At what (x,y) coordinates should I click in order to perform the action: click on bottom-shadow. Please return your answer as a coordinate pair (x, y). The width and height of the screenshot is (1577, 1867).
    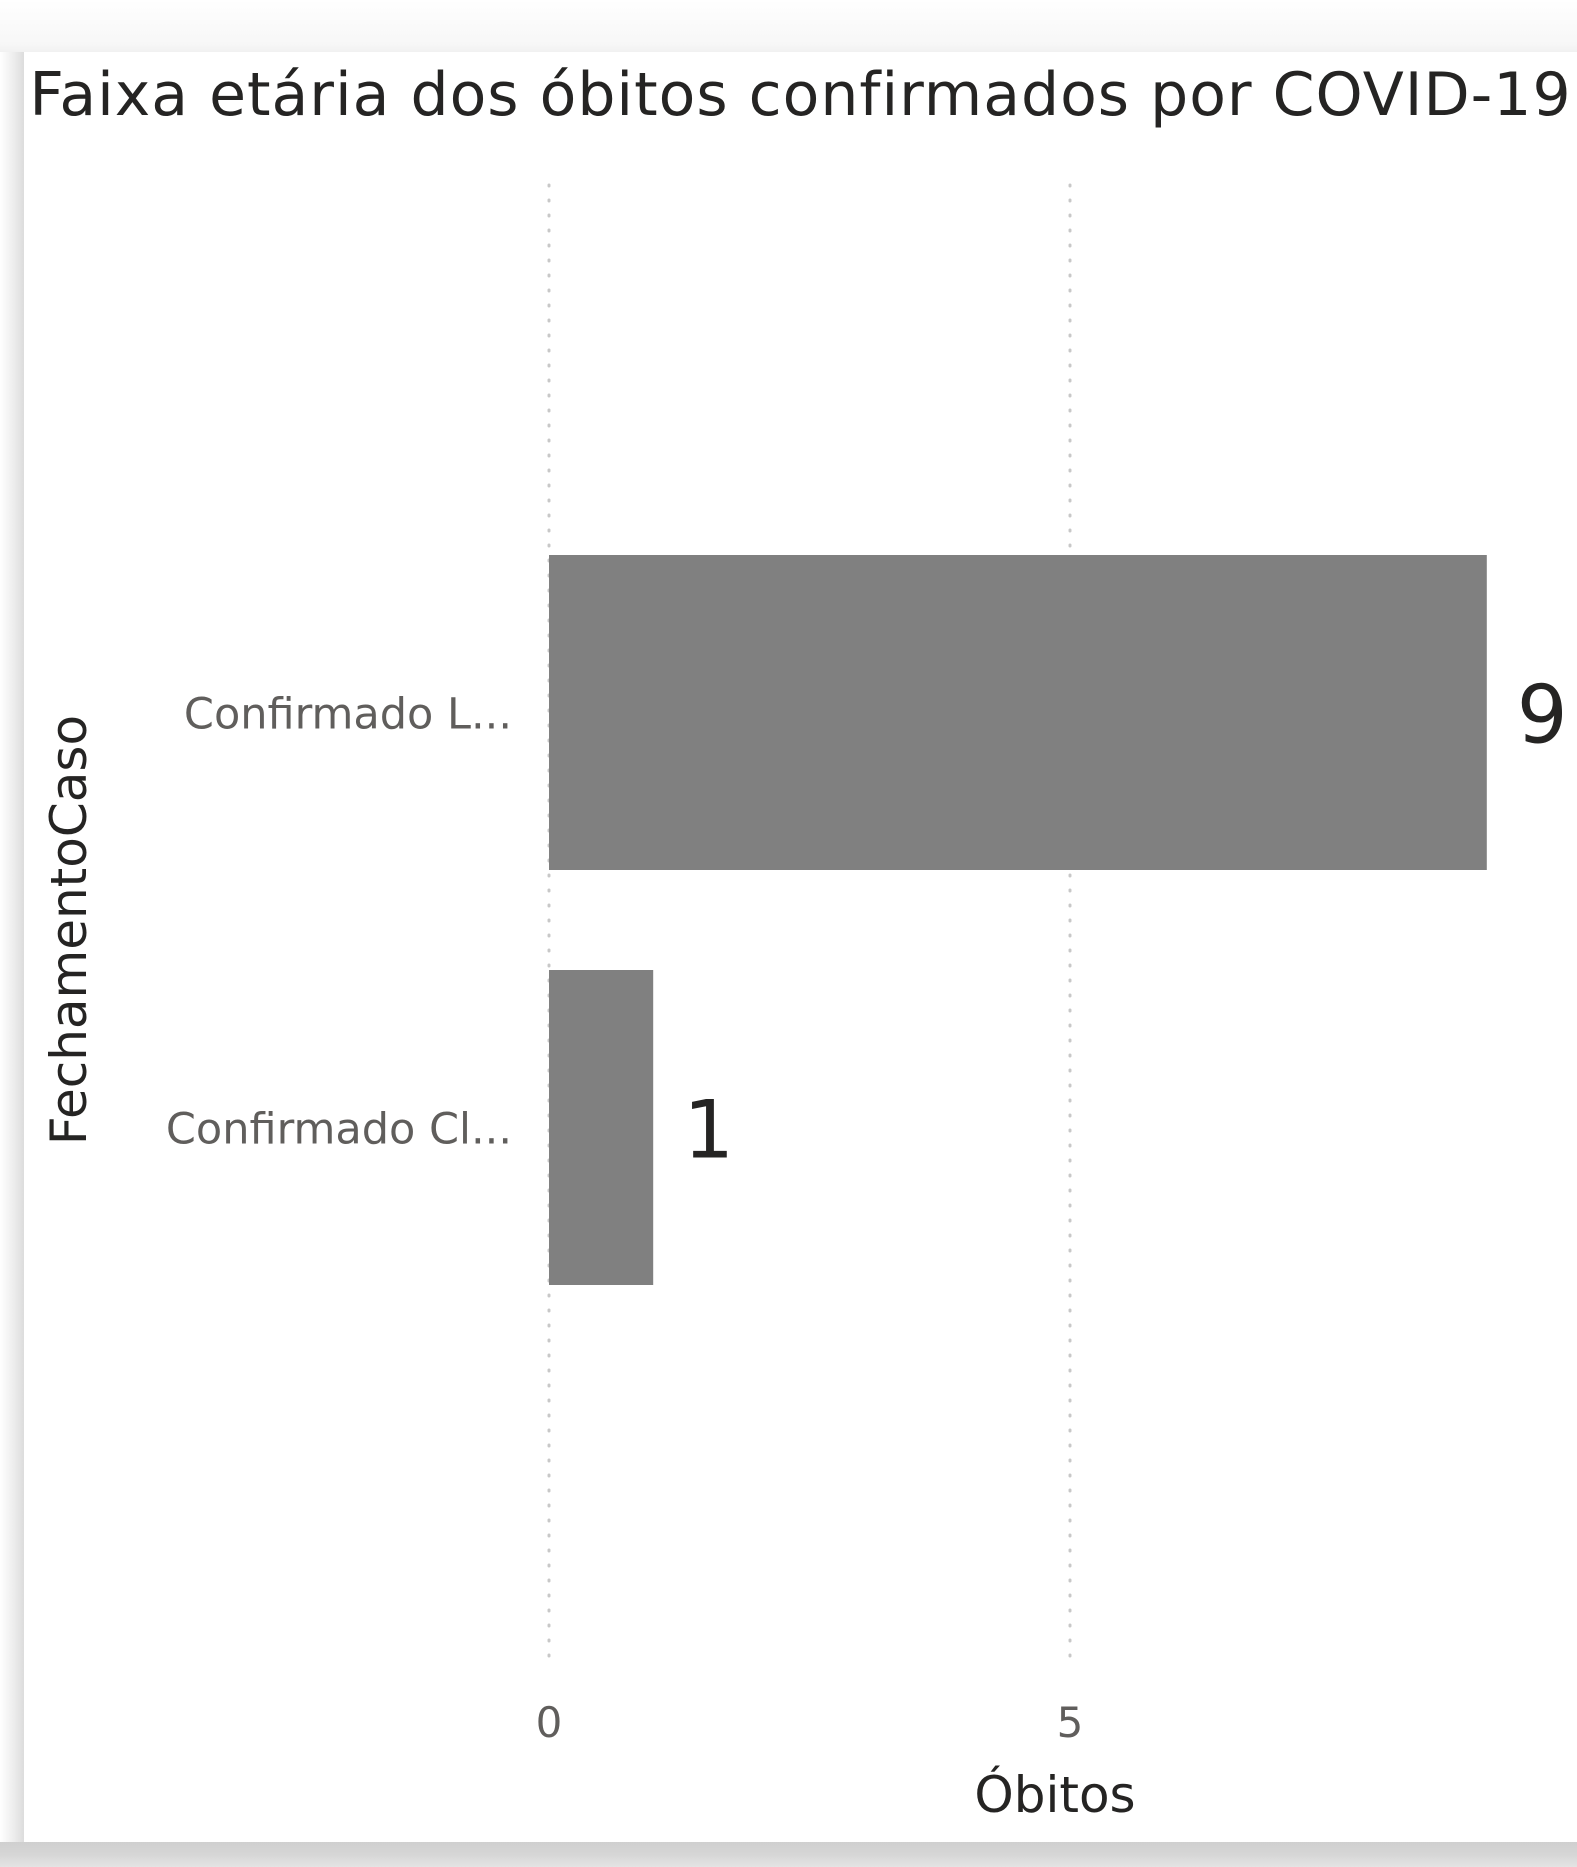
    Looking at the image, I should click on (788, 1854).